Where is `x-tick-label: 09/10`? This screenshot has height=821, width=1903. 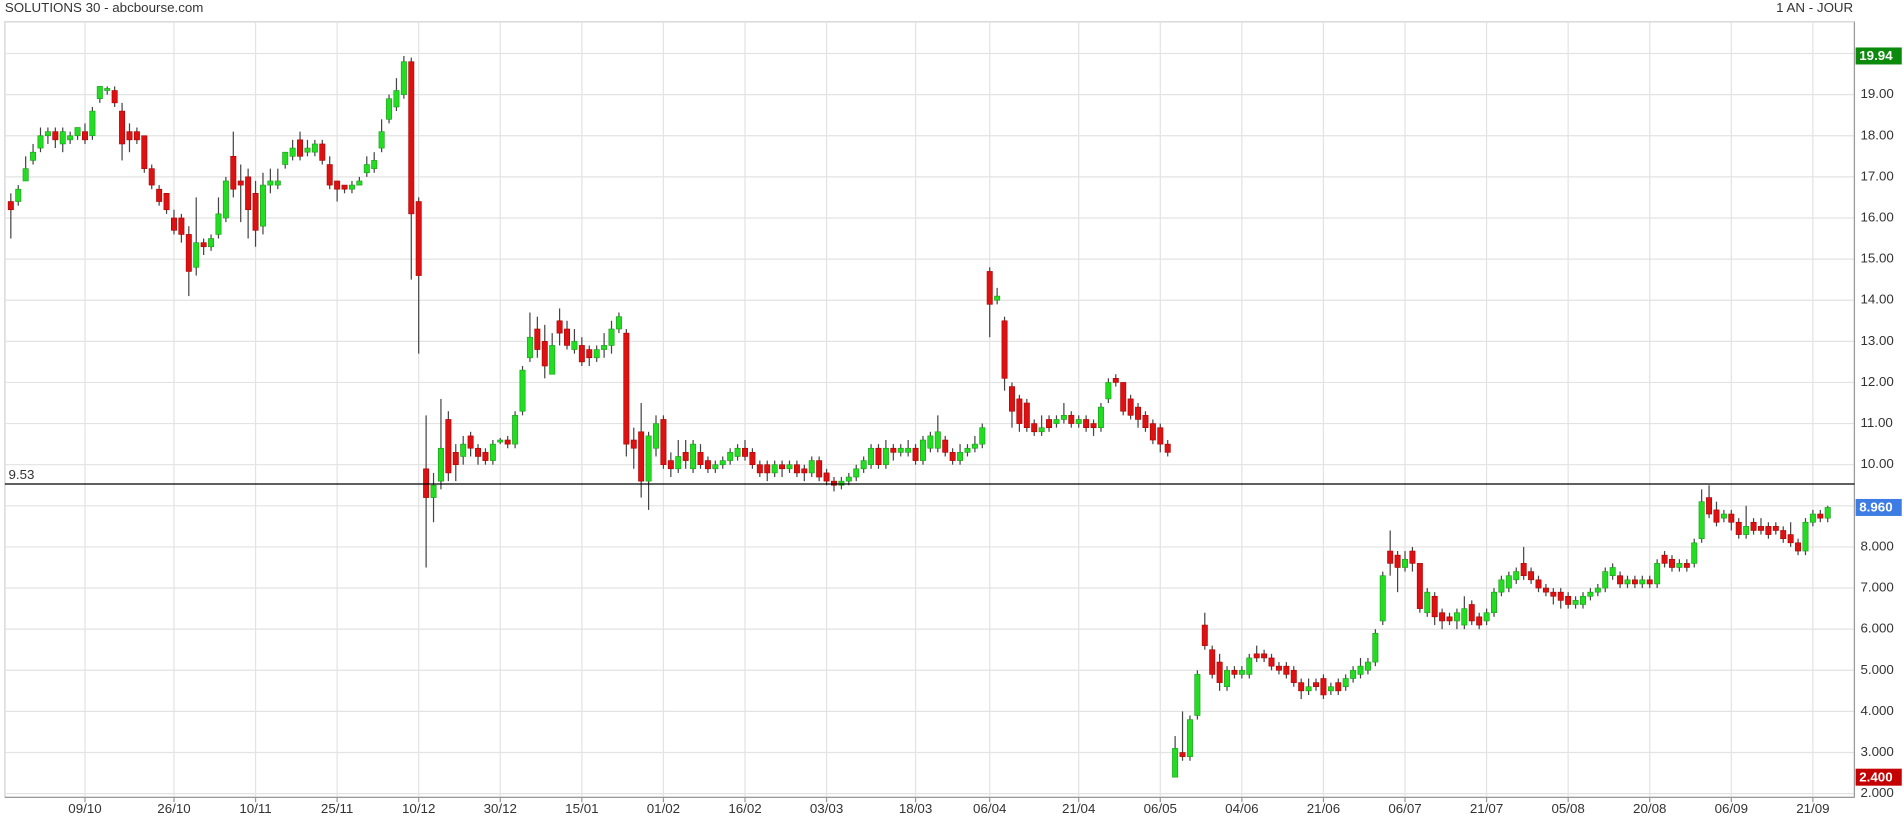
x-tick-label: 09/10 is located at coordinates (84, 808).